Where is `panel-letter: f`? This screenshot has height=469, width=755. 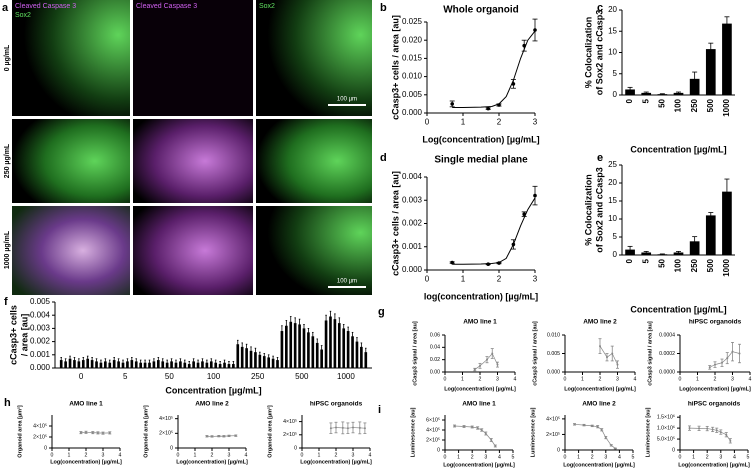
panel-letter: f is located at coordinates (6, 302).